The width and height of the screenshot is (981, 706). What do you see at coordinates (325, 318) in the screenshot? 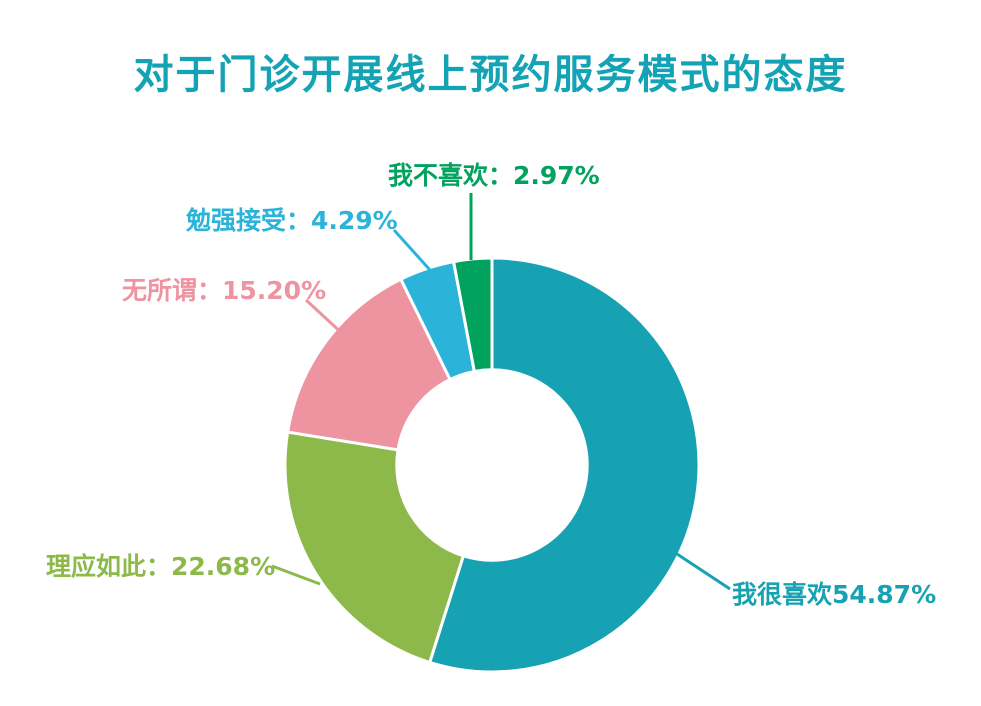
I see `leader-line-neutral` at bounding box center [325, 318].